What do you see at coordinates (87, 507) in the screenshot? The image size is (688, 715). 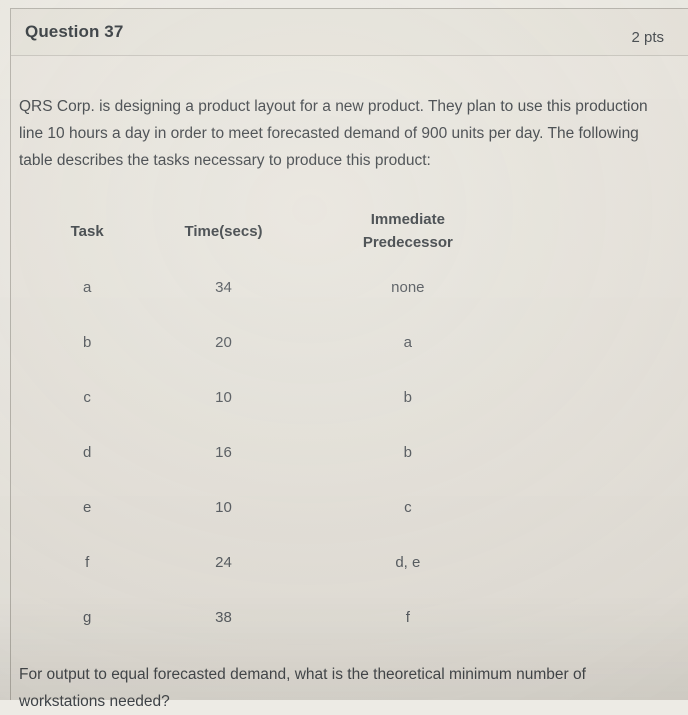 I see `task-cell: e` at bounding box center [87, 507].